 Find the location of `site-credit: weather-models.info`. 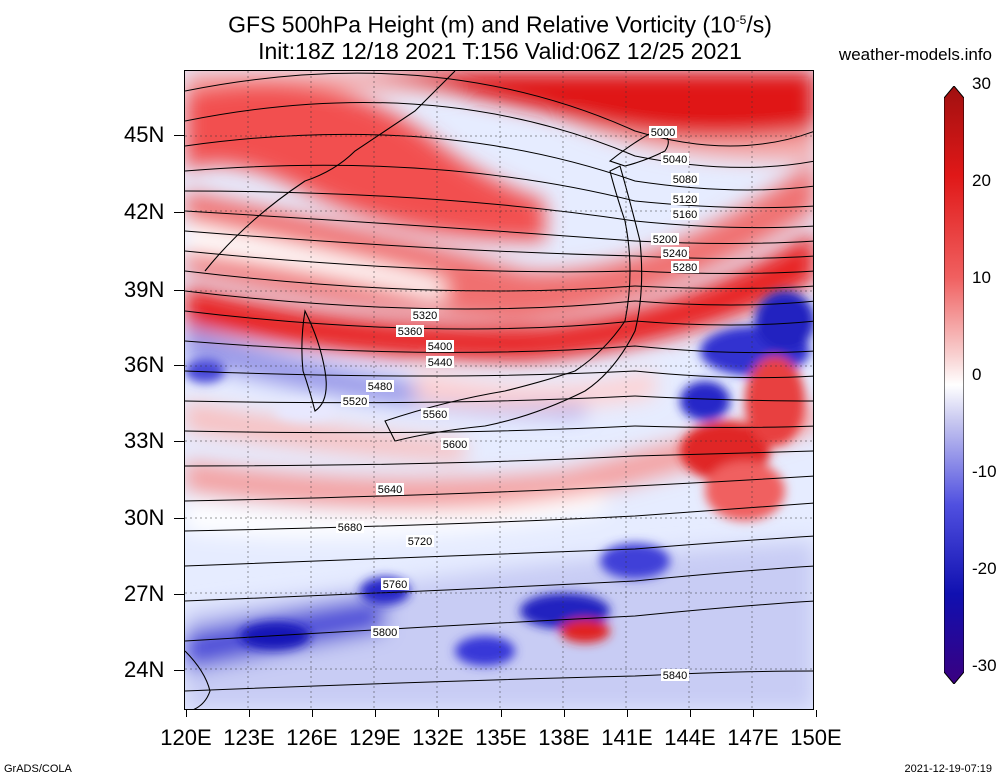

site-credit: weather-models.info is located at coordinates (915, 54).